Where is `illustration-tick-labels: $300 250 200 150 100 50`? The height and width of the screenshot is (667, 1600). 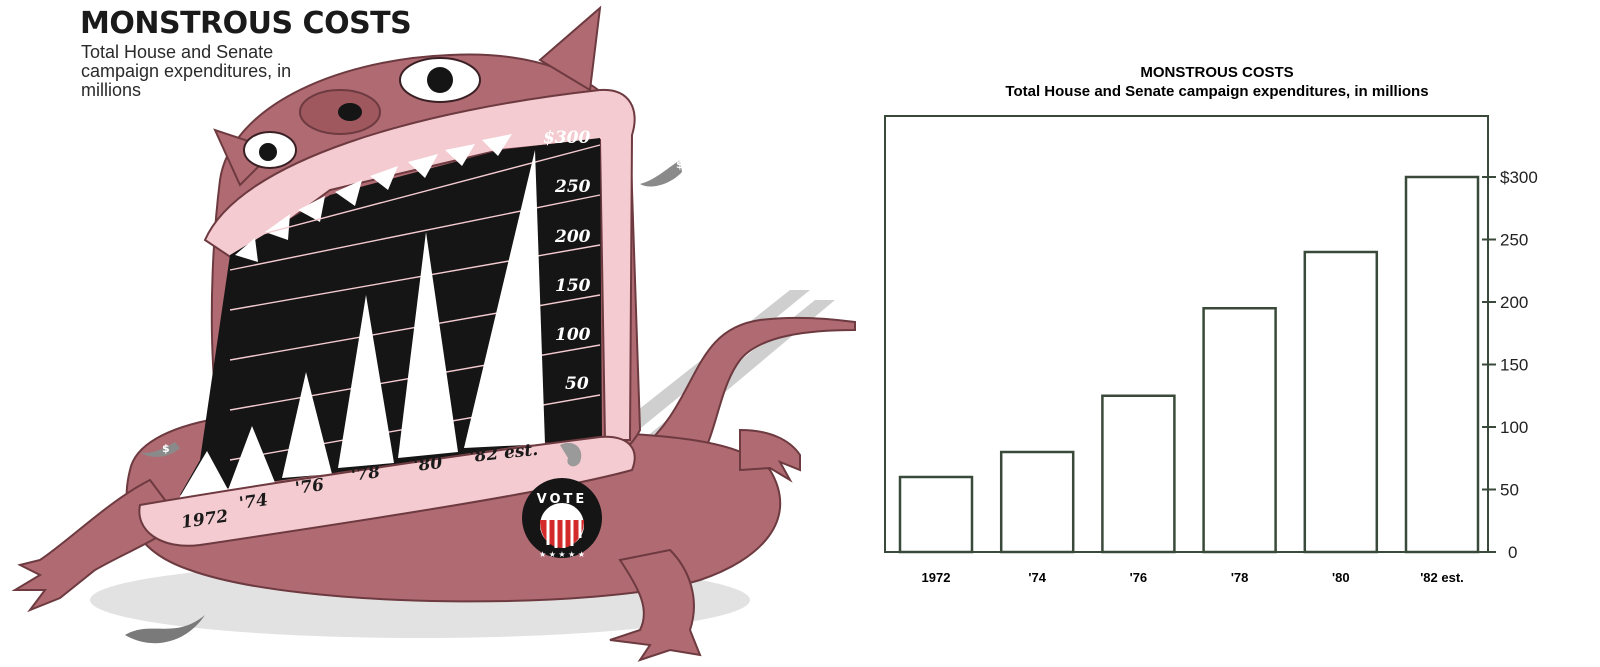 illustration-tick-labels: $300 250 200 150 100 50 is located at coordinates (567, 261).